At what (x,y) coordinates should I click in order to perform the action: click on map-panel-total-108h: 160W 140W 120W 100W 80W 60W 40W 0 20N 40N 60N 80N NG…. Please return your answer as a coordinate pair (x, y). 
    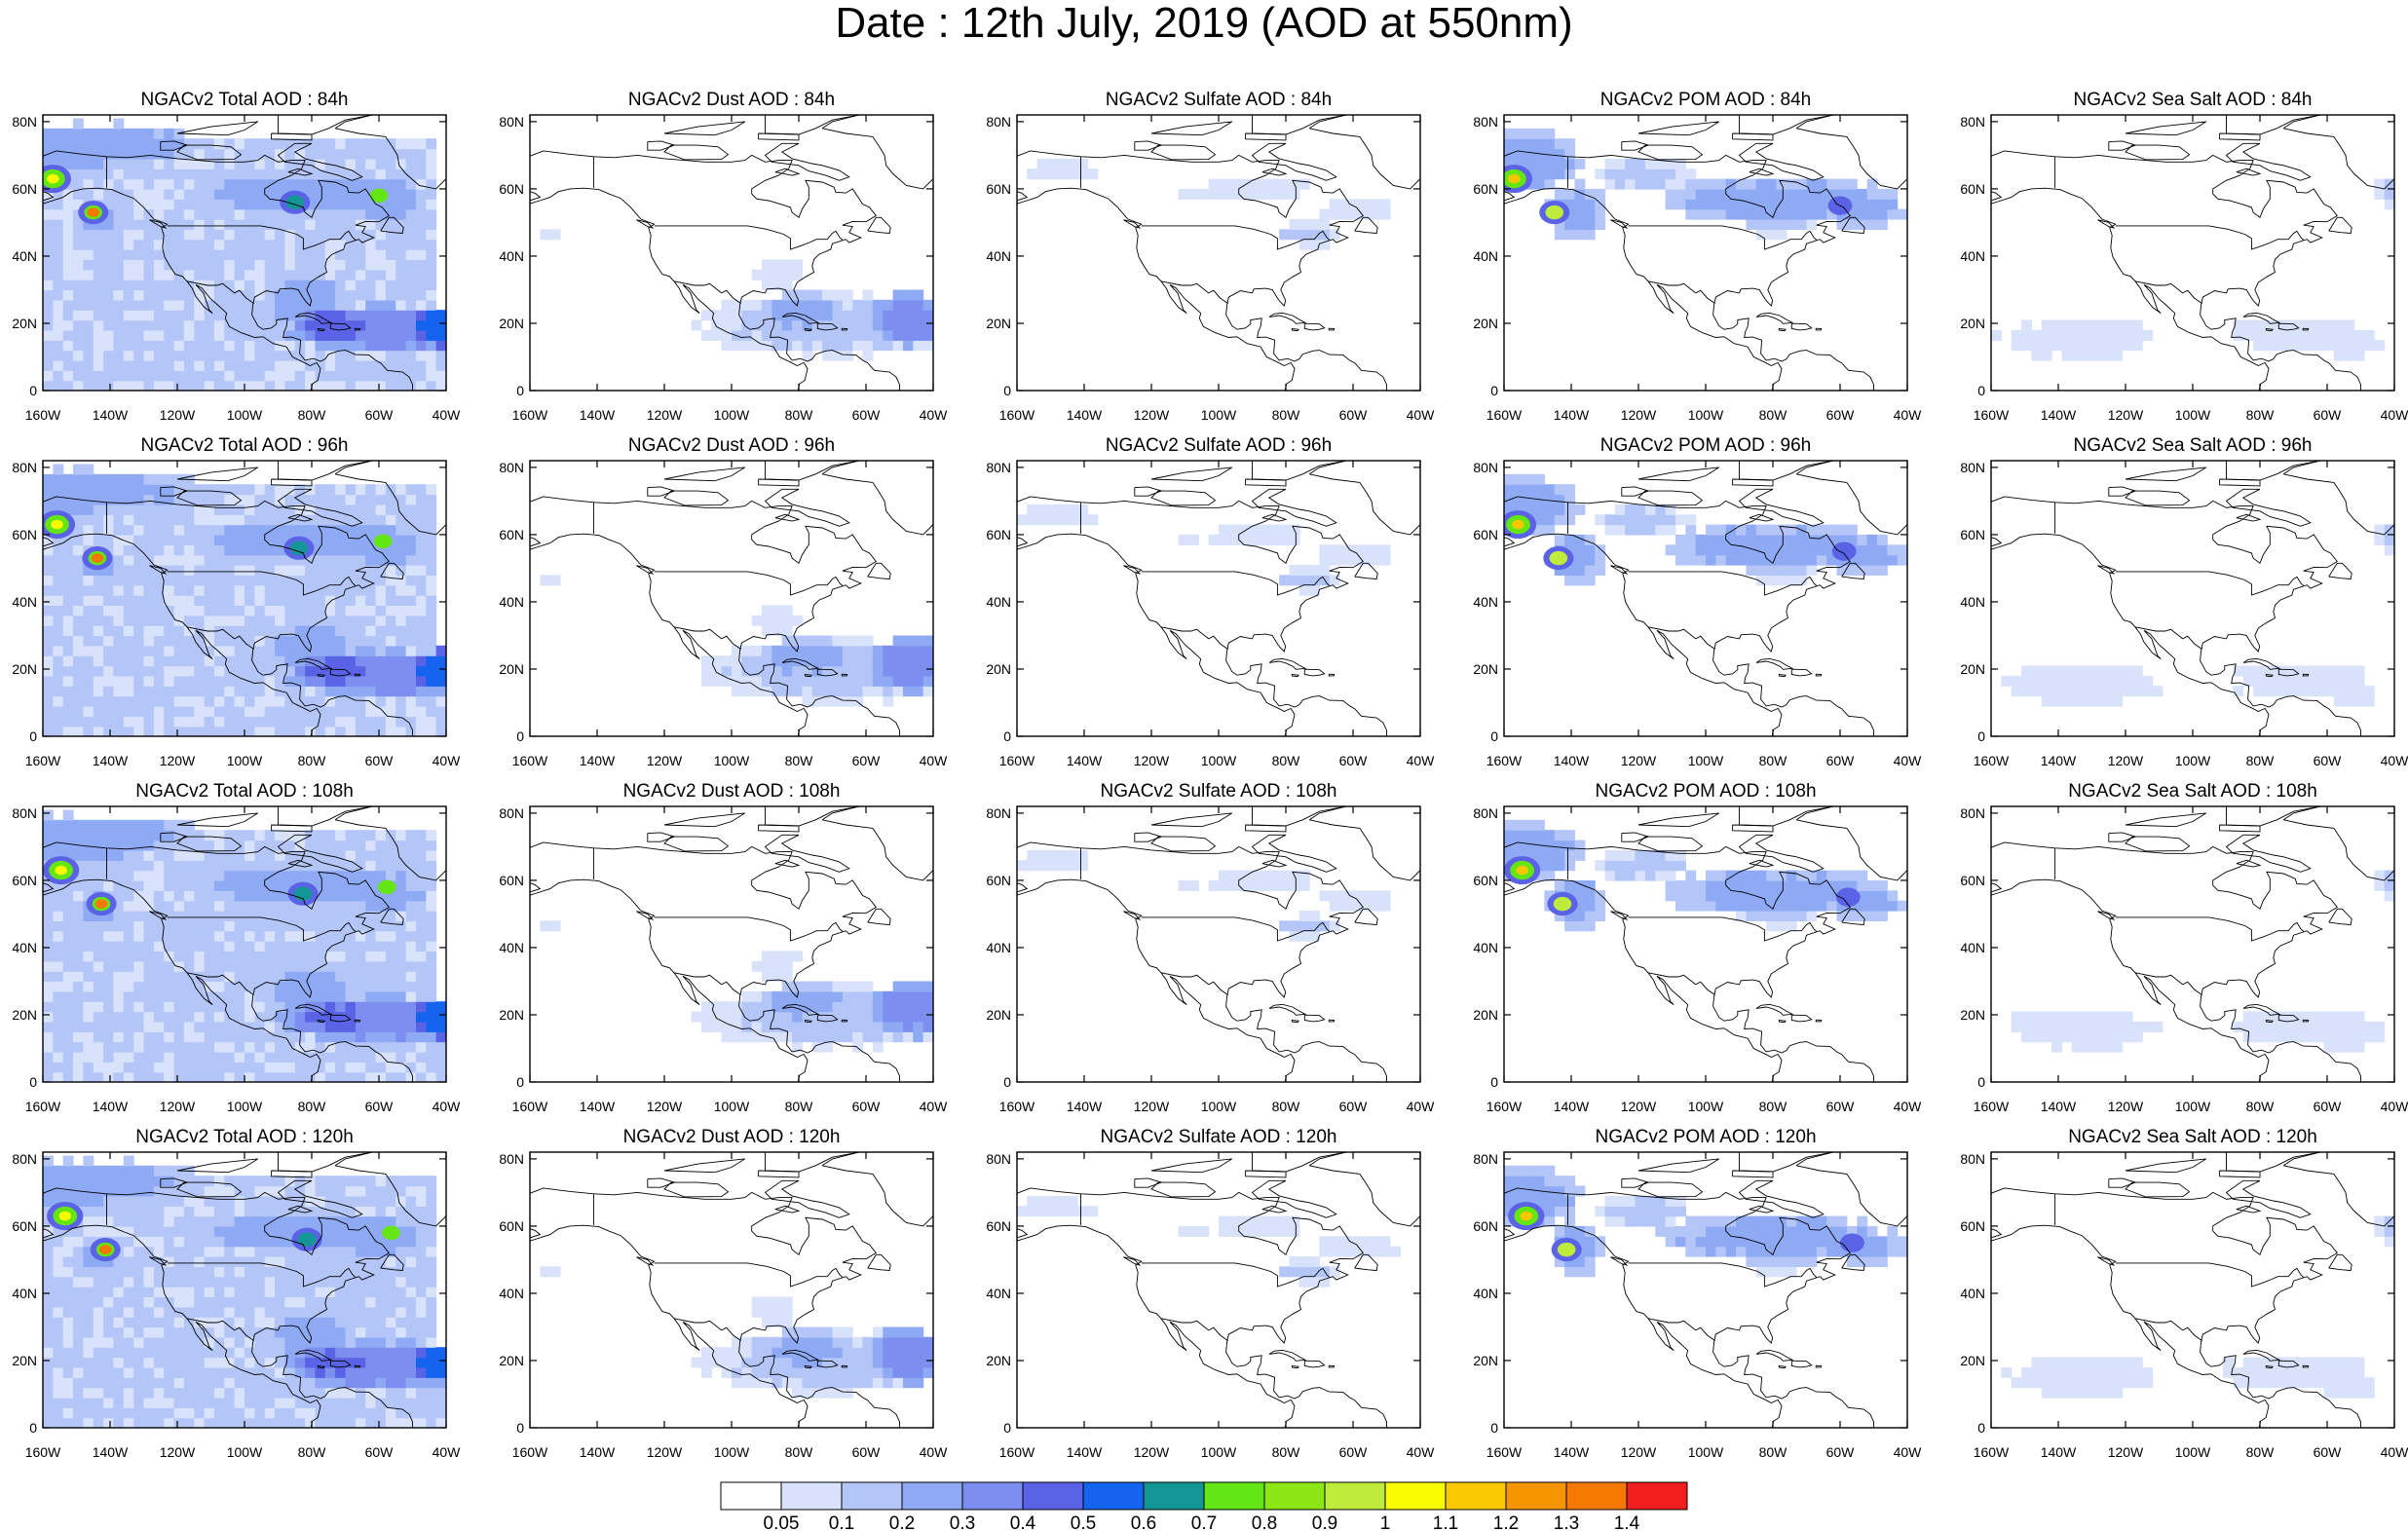
    Looking at the image, I should click on (236, 947).